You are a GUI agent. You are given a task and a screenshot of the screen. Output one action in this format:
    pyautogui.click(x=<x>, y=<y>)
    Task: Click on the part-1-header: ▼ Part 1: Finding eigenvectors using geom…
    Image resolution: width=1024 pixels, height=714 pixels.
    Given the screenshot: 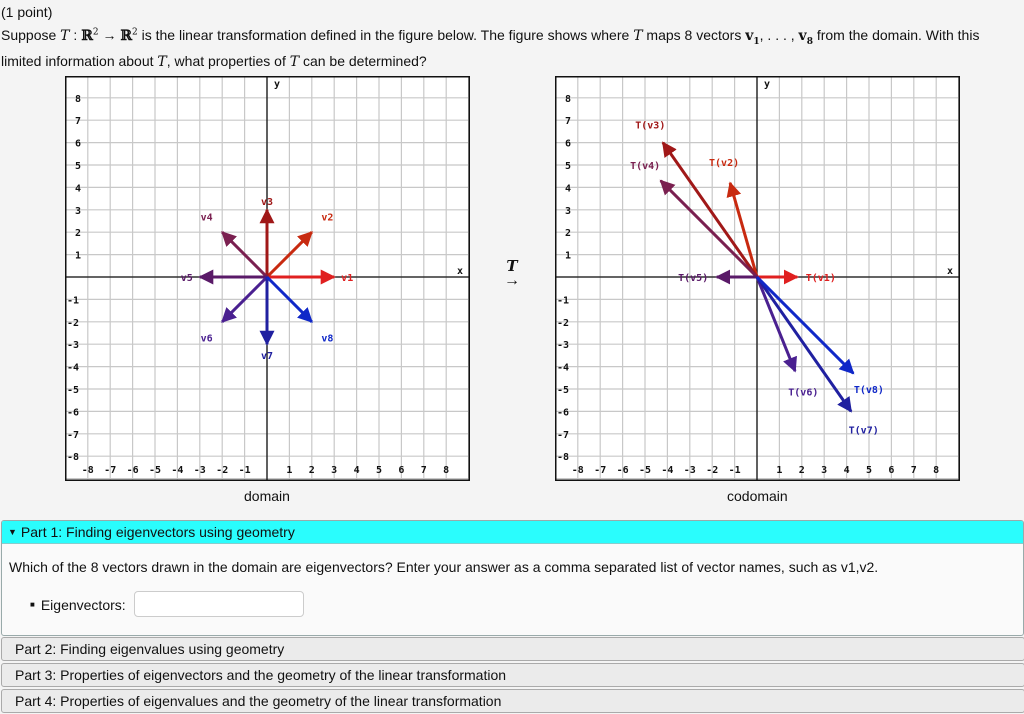 What is the action you would take?
    pyautogui.click(x=512, y=532)
    